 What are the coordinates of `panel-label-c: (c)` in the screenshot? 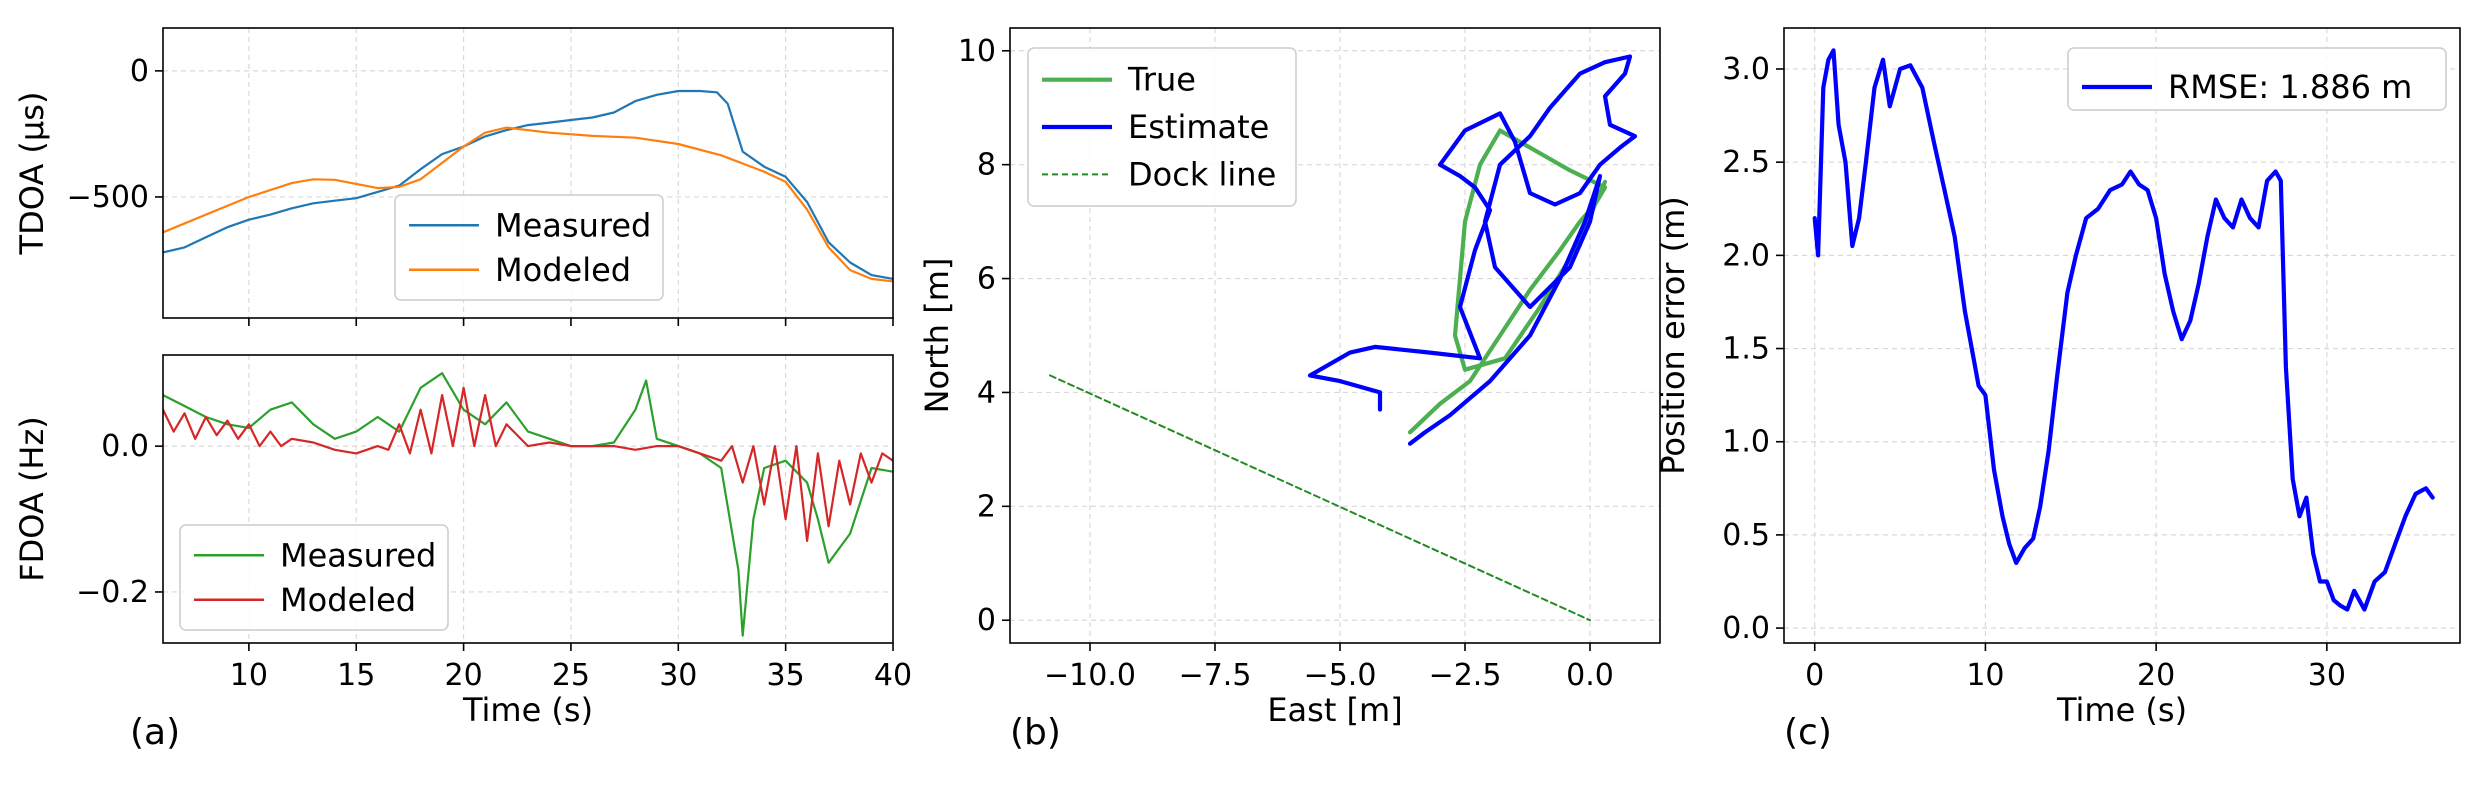 It's located at (1808, 732).